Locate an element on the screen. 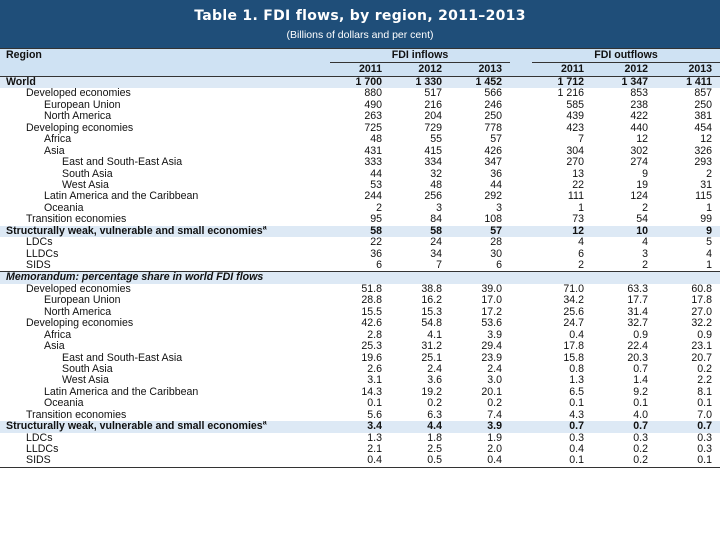 The height and width of the screenshot is (540, 720). outflow-cell: 20.3 is located at coordinates (638, 358).